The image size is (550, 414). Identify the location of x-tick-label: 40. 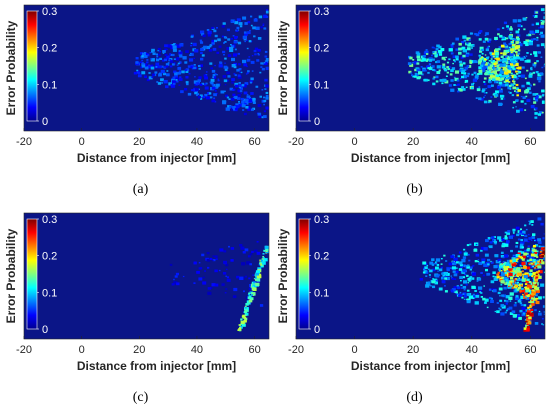
(197, 350).